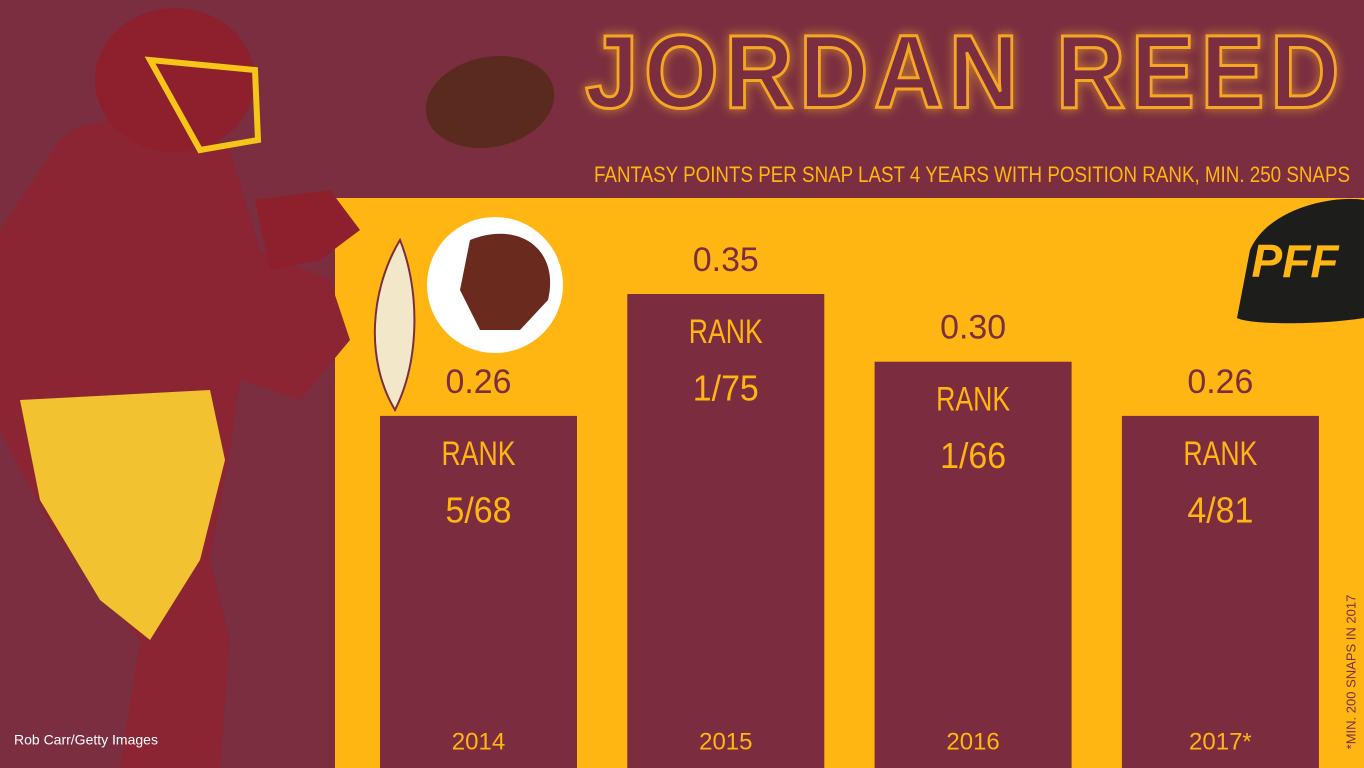 This screenshot has width=1364, height=768. Describe the element at coordinates (1350, 672) in the screenshot. I see `footnote: *MIN. 200 SNAPS IN 2017` at that location.